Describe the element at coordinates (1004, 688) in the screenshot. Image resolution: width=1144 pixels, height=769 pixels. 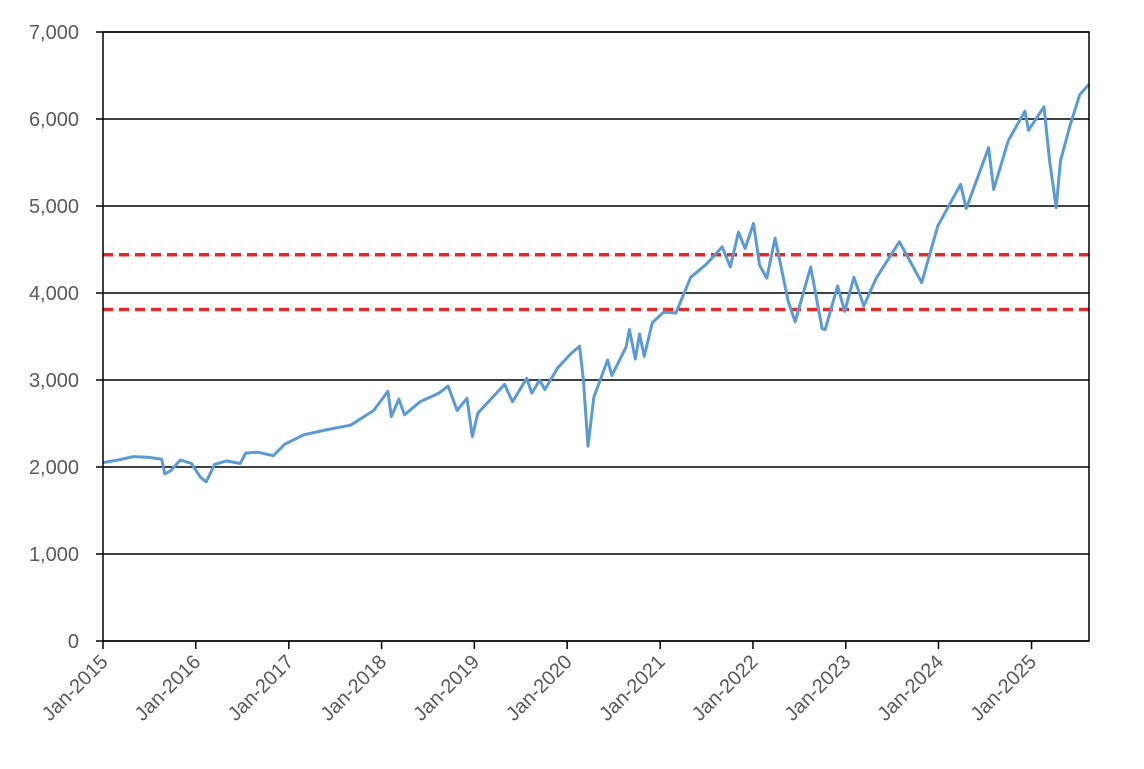
I see `x-tick-label: Jan-2025` at that location.